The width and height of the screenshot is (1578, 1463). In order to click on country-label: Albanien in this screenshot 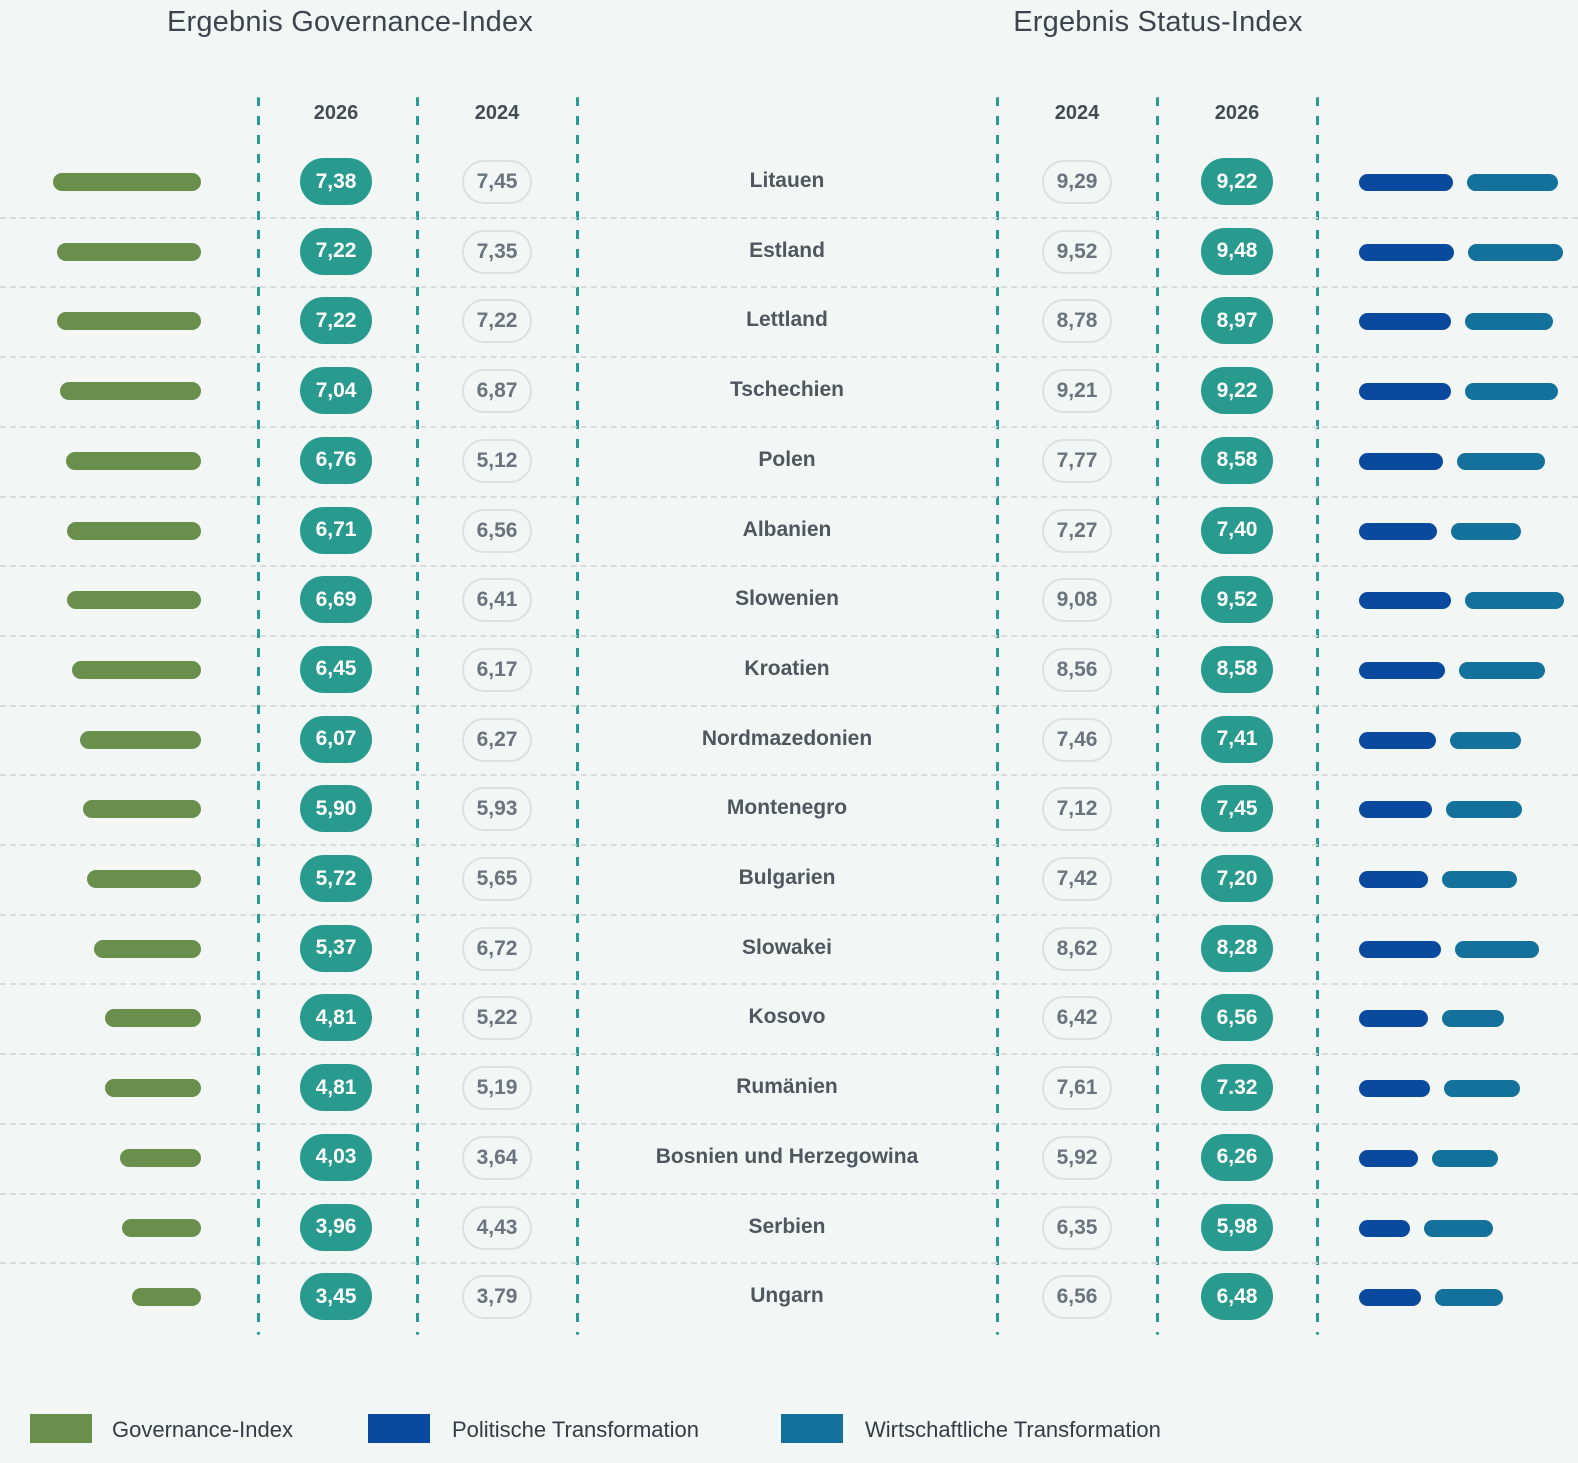, I will do `click(787, 529)`.